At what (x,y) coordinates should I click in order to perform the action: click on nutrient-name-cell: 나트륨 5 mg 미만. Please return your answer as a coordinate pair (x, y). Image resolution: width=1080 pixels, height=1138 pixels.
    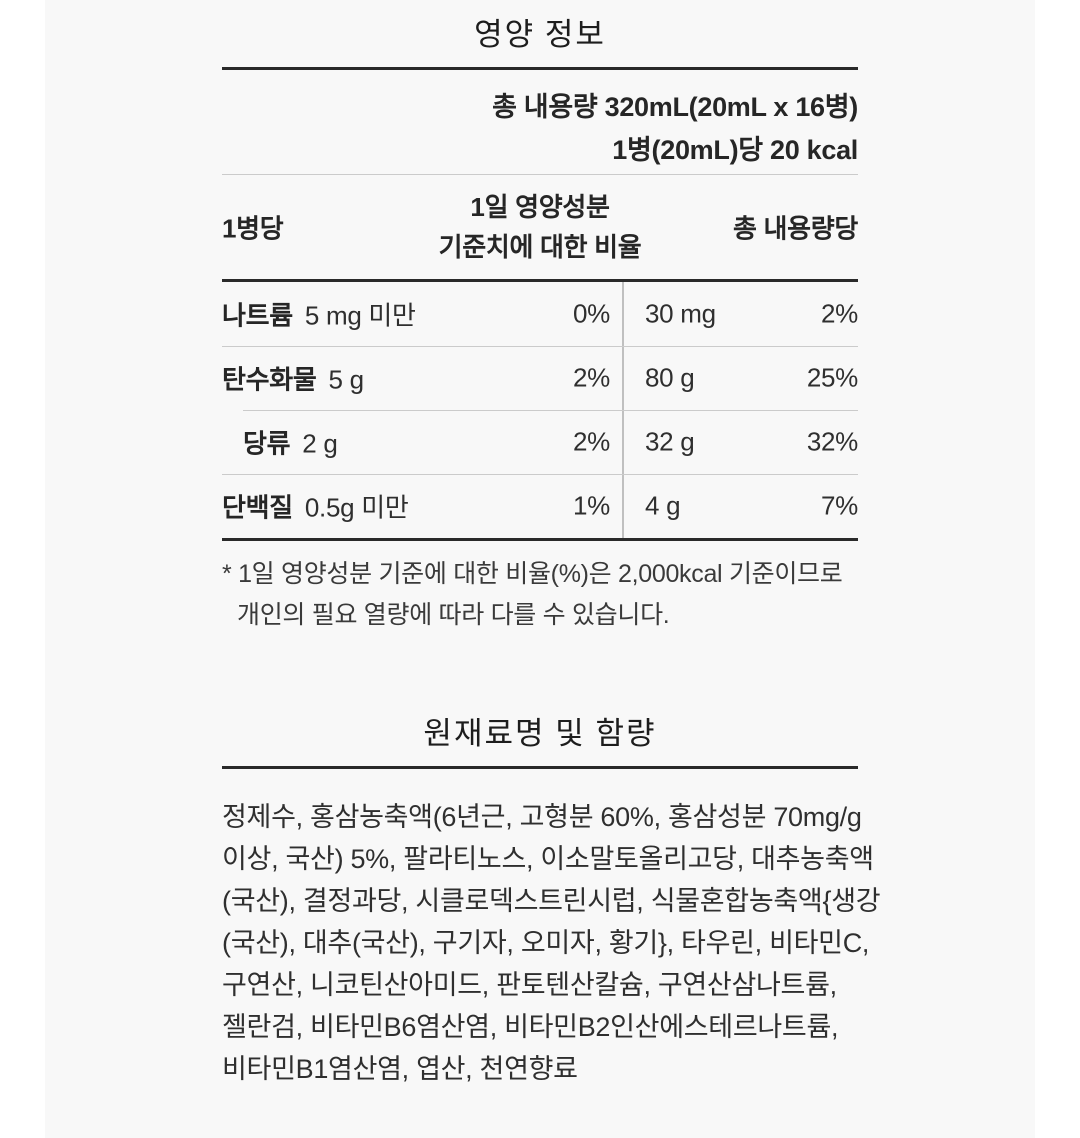
    Looking at the image, I should click on (319, 315).